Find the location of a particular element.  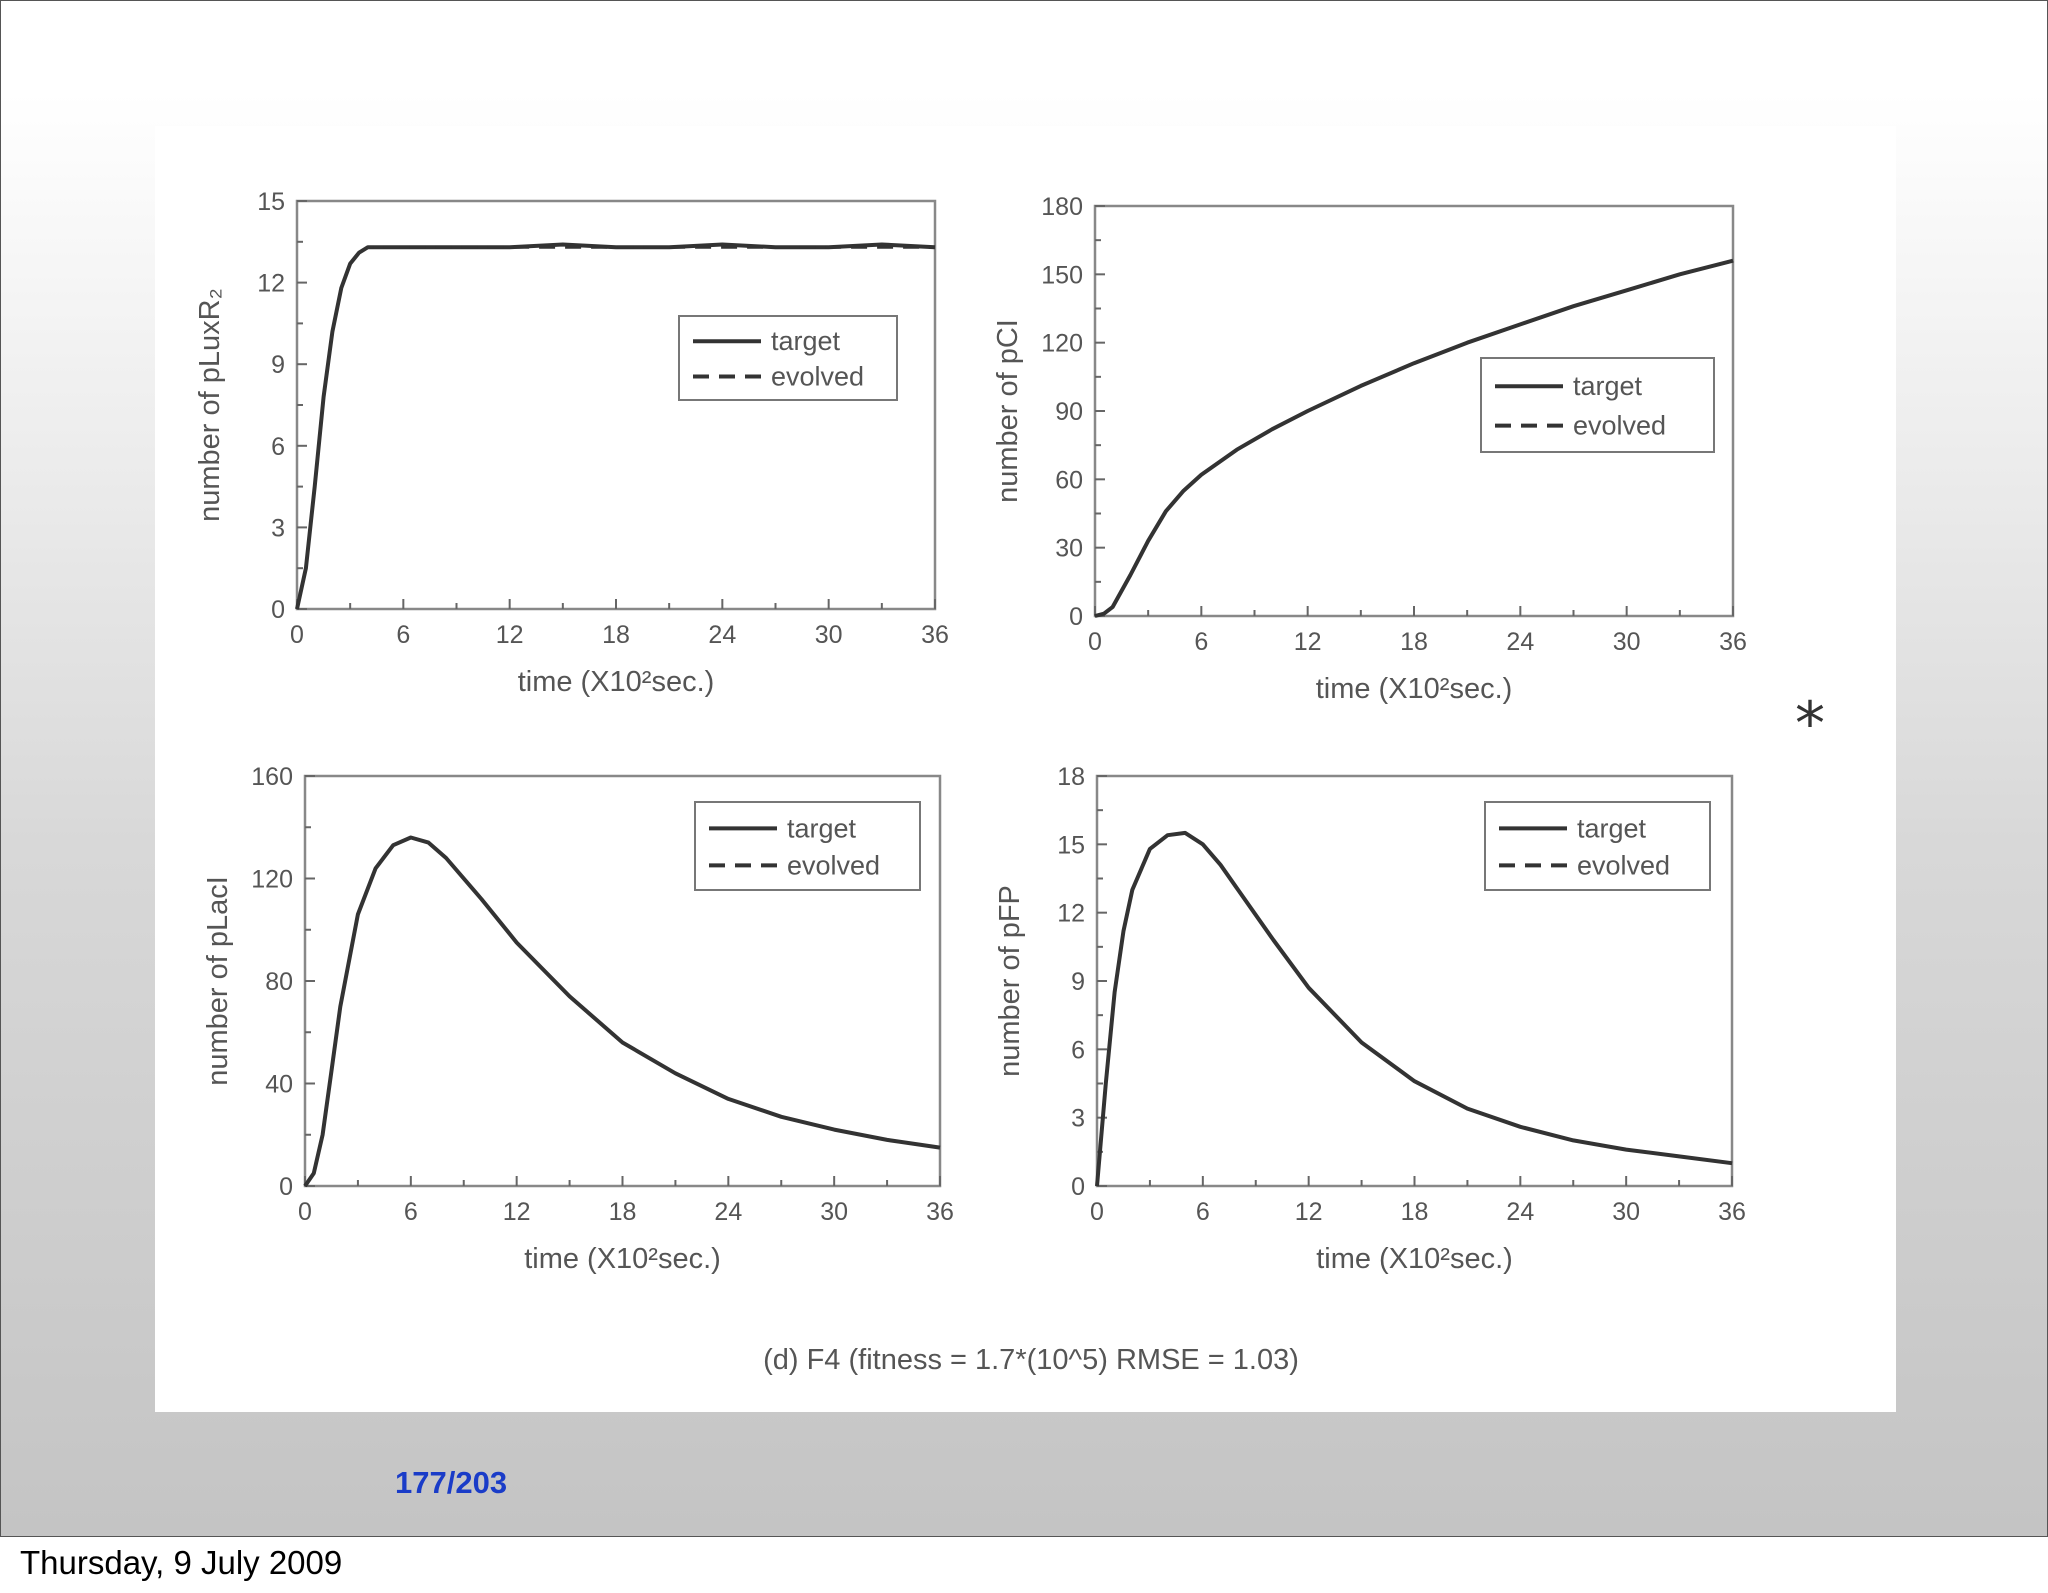

y-tick-label: 90 is located at coordinates (1069, 412).